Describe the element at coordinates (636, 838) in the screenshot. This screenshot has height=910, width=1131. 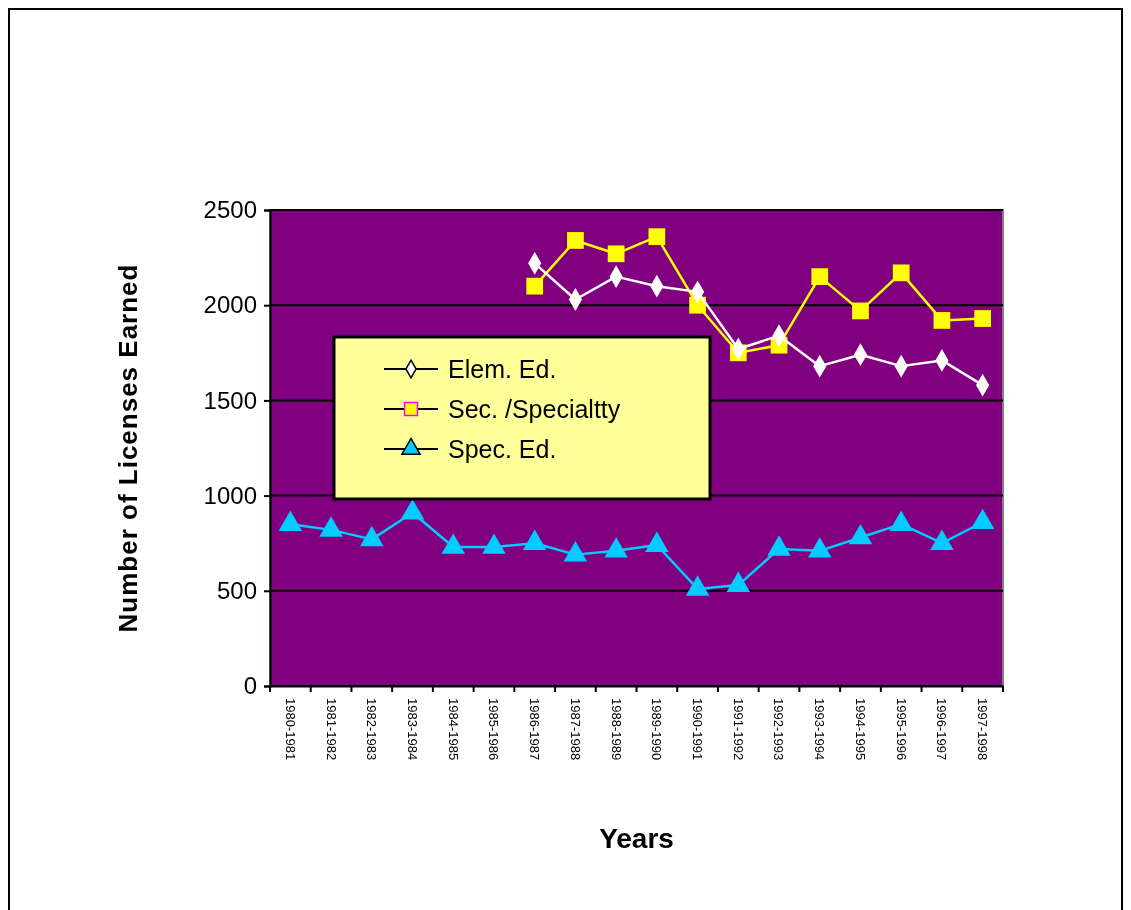
I see `x-axis-title: Years` at that location.